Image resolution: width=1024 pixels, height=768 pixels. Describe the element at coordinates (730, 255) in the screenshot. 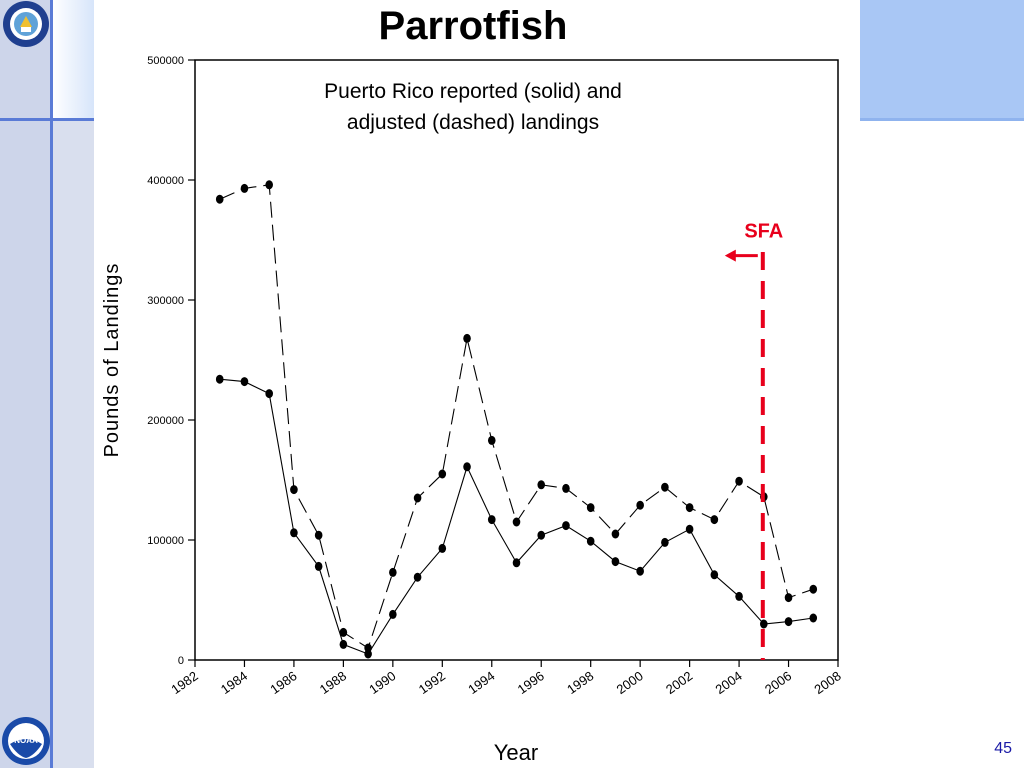

I see `sfa-arrow-head` at that location.